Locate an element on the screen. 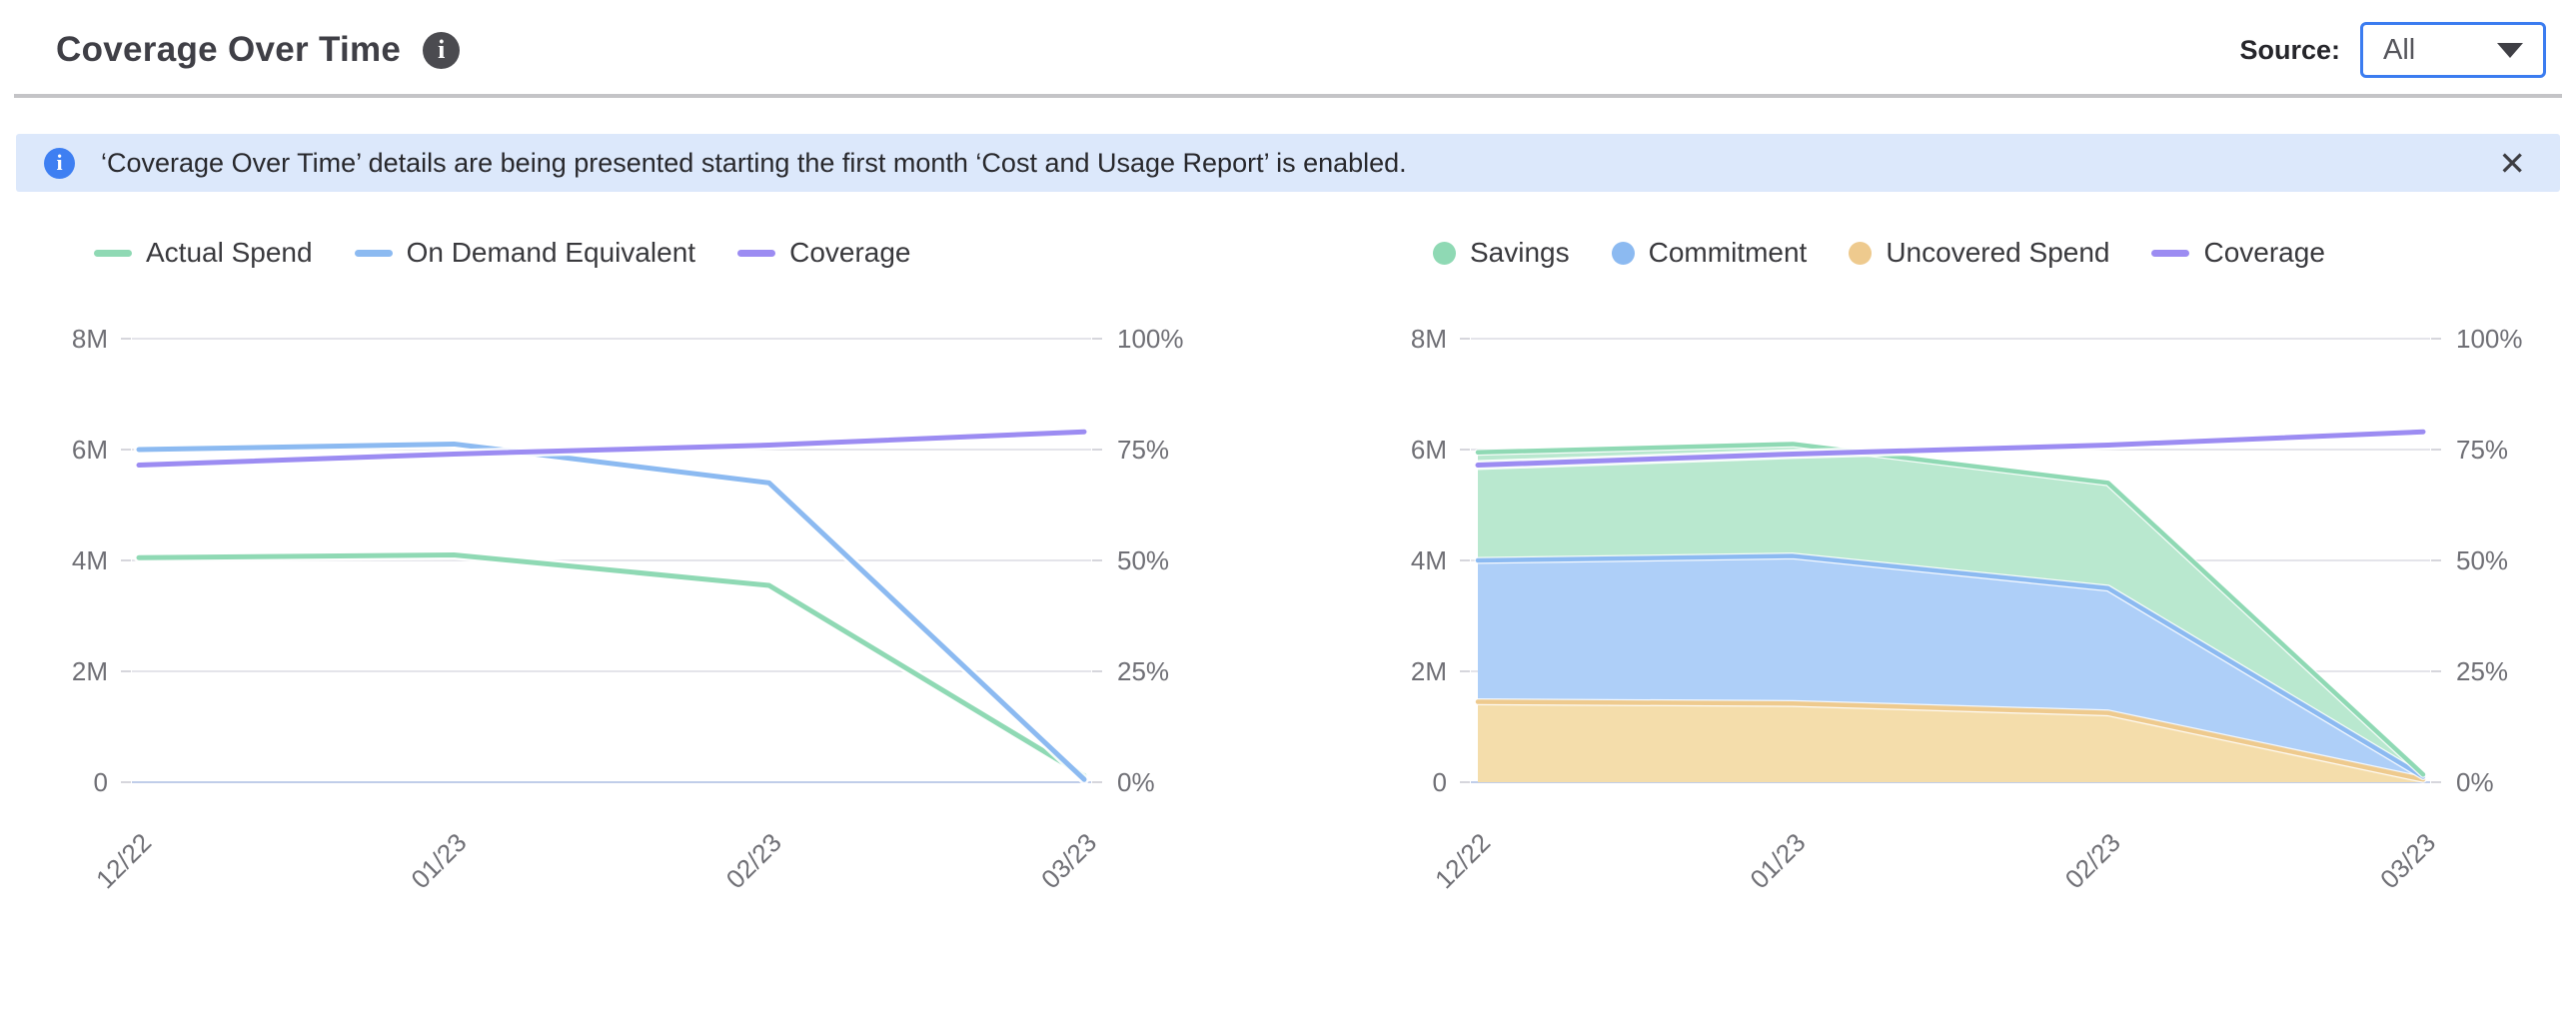 This screenshot has height=1015, width=2576. legend-label: Commitment is located at coordinates (1728, 253).